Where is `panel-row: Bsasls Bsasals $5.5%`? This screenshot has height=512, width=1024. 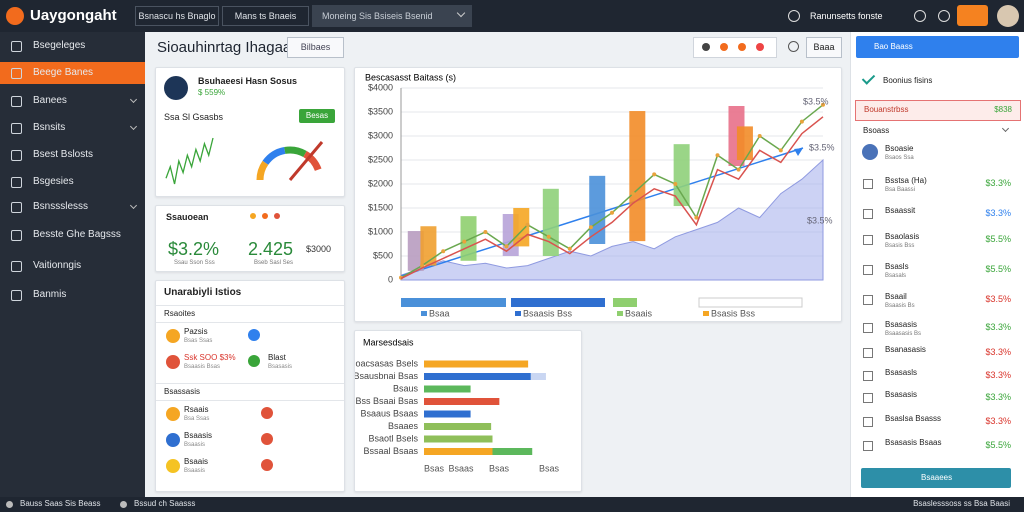 panel-row: Bsasls Bsasals $5.5% is located at coordinates (937, 273).